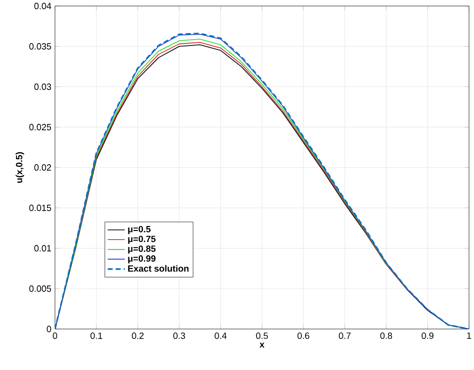 The image size is (474, 370). I want to click on y-tick-label: 0.03, so click(43, 87).